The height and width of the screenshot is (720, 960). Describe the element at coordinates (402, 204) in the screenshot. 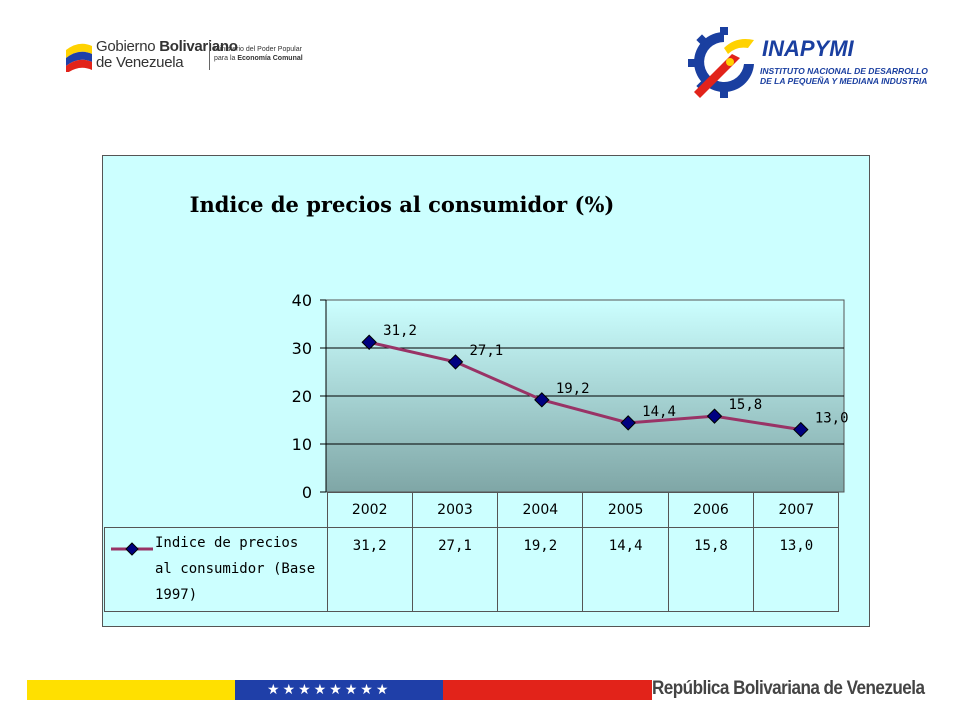

I see `chart-title: Indice de precios al consumidor (%)` at that location.